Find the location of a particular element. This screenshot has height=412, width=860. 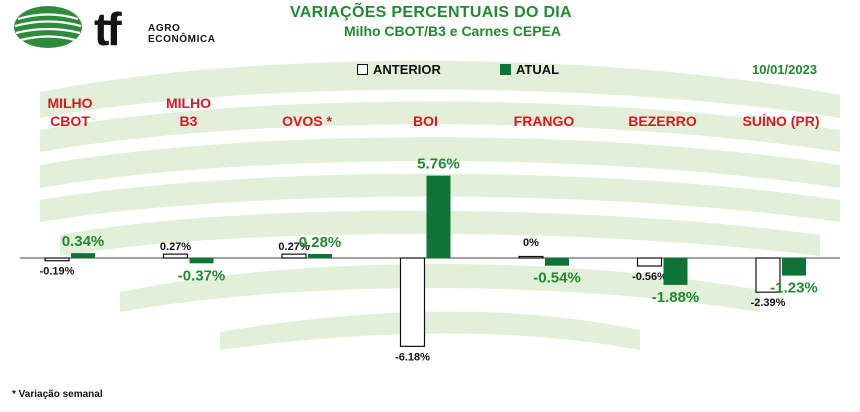

bar-atual-label: -1.23% is located at coordinates (794, 288).